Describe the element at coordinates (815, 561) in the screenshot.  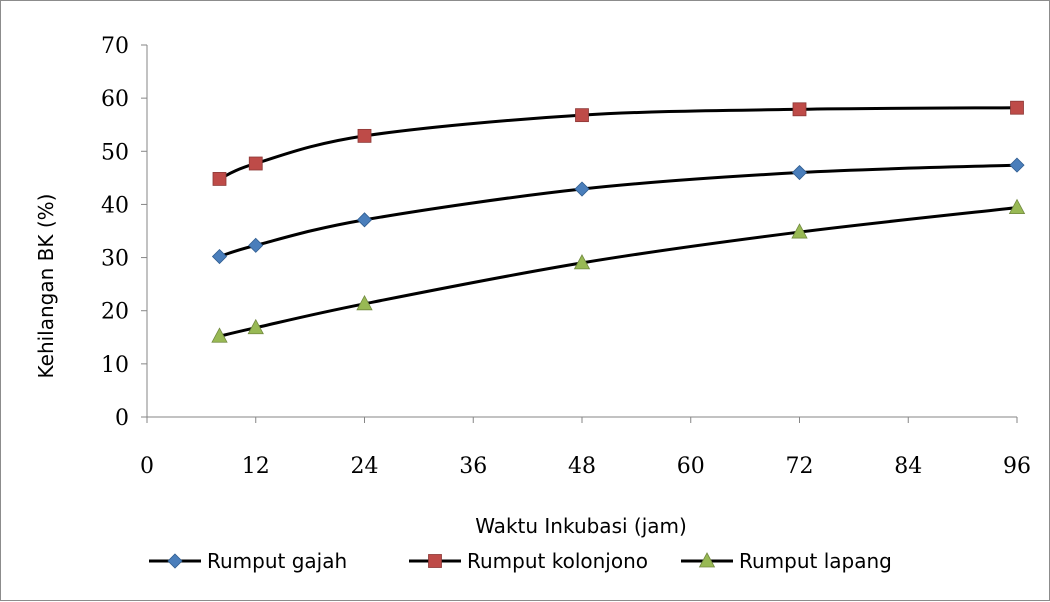
I see `legend-label-3: Rumput lapang` at that location.